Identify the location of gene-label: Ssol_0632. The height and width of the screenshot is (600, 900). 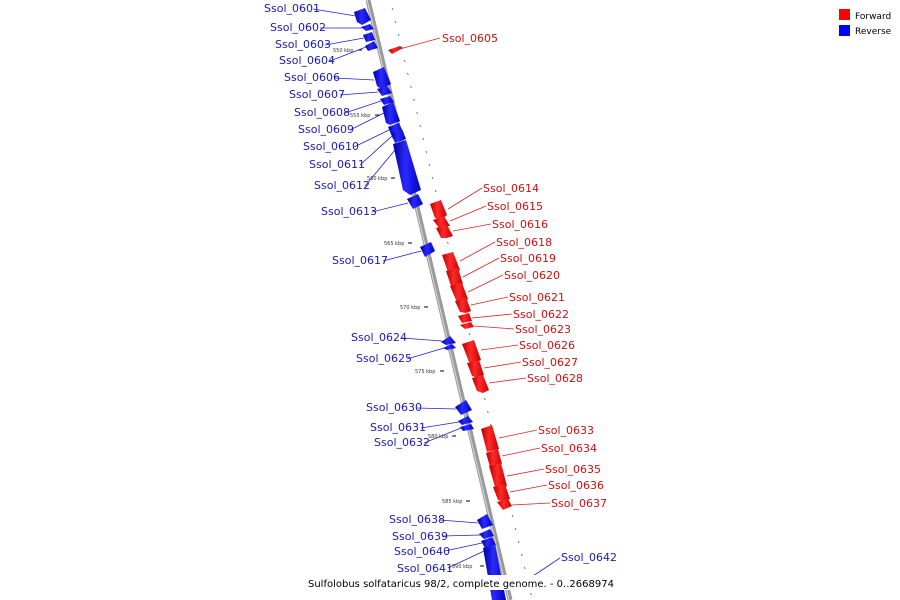
(402, 442).